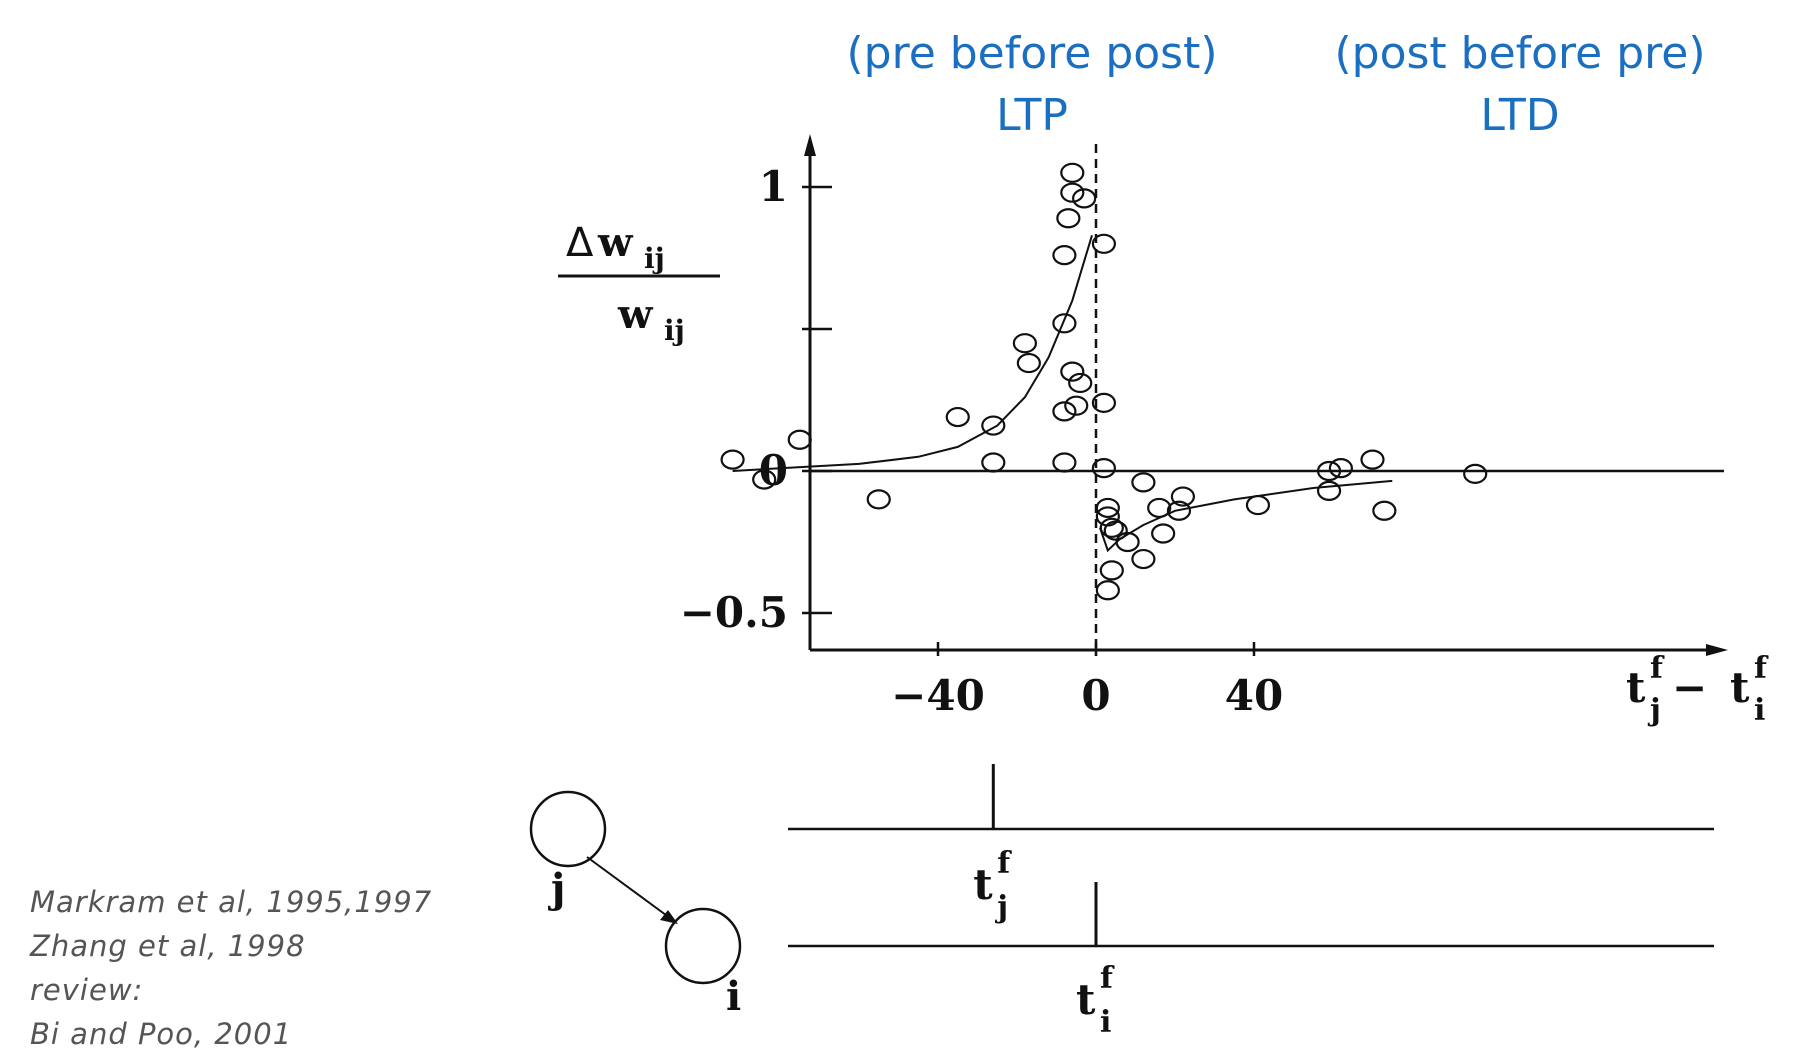 The image size is (1814, 1056). I want to click on x-label-sup2: f, so click(1761, 668).